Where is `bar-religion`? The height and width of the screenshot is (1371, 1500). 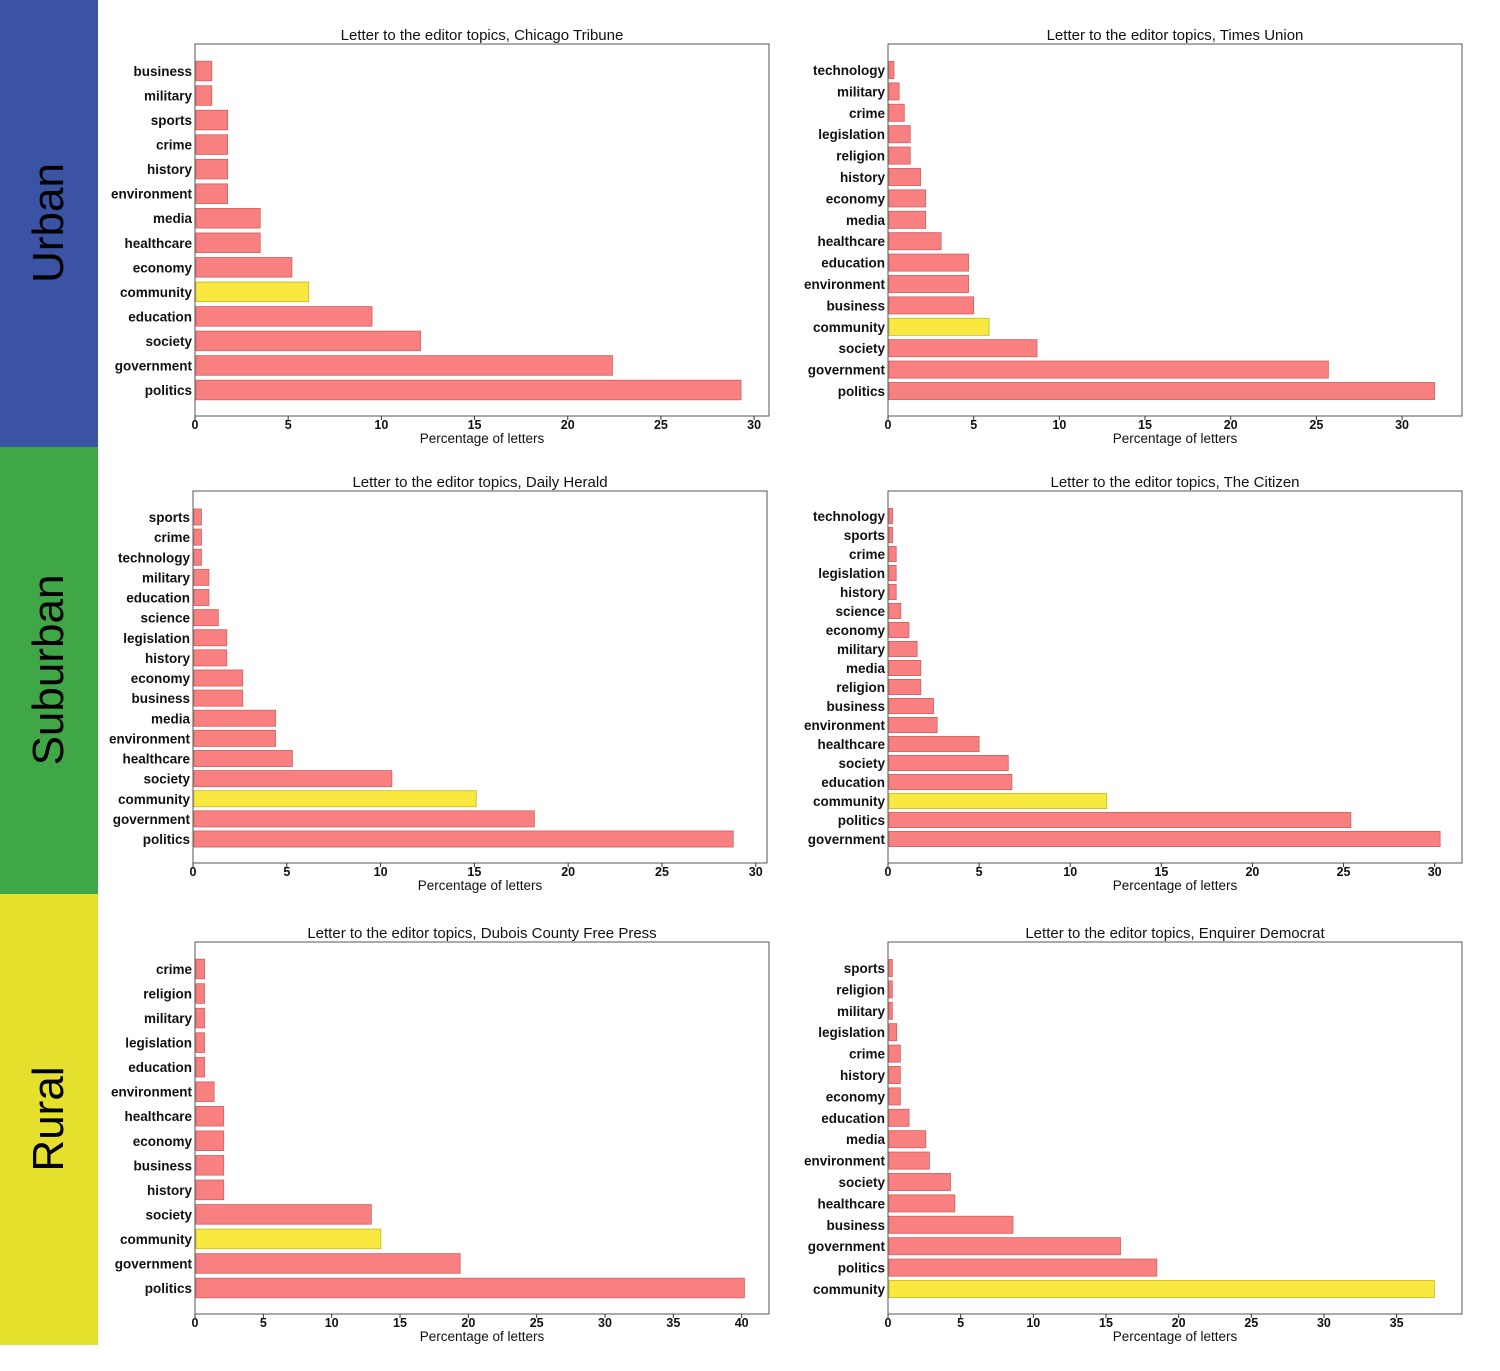 bar-religion is located at coordinates (890, 989).